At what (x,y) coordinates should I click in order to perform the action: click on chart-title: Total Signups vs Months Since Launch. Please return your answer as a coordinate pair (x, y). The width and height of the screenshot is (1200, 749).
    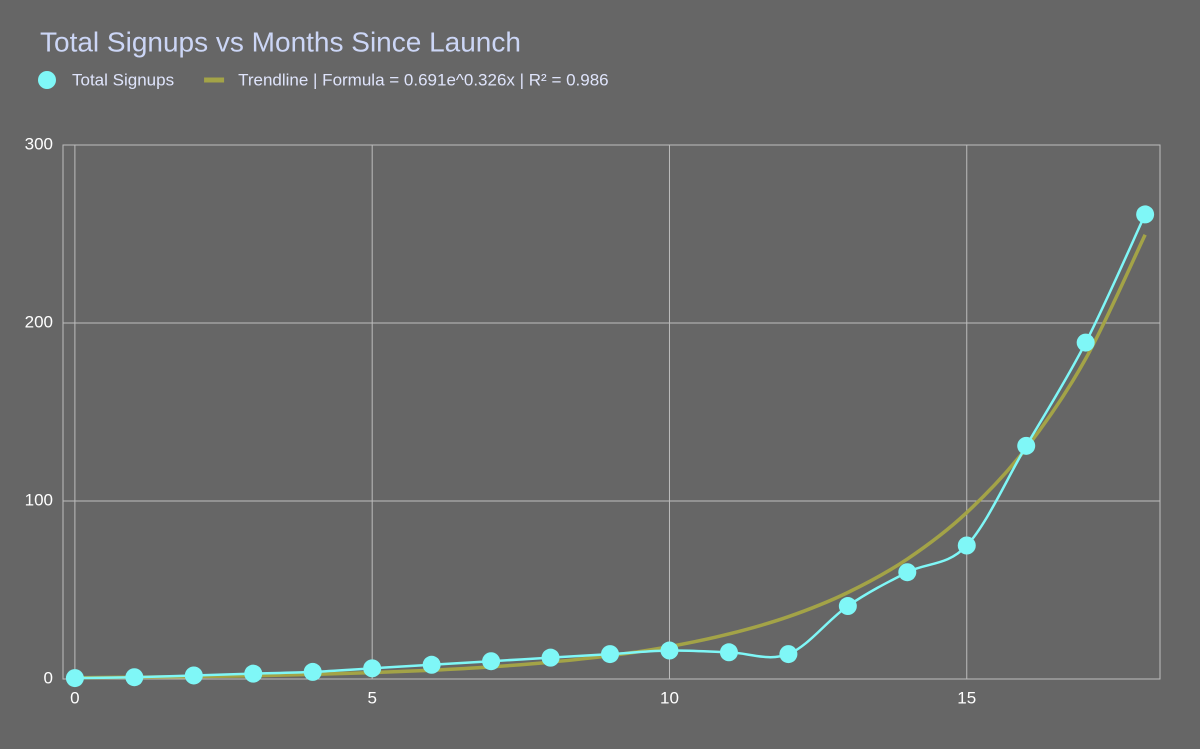
    Looking at the image, I should click on (280, 41).